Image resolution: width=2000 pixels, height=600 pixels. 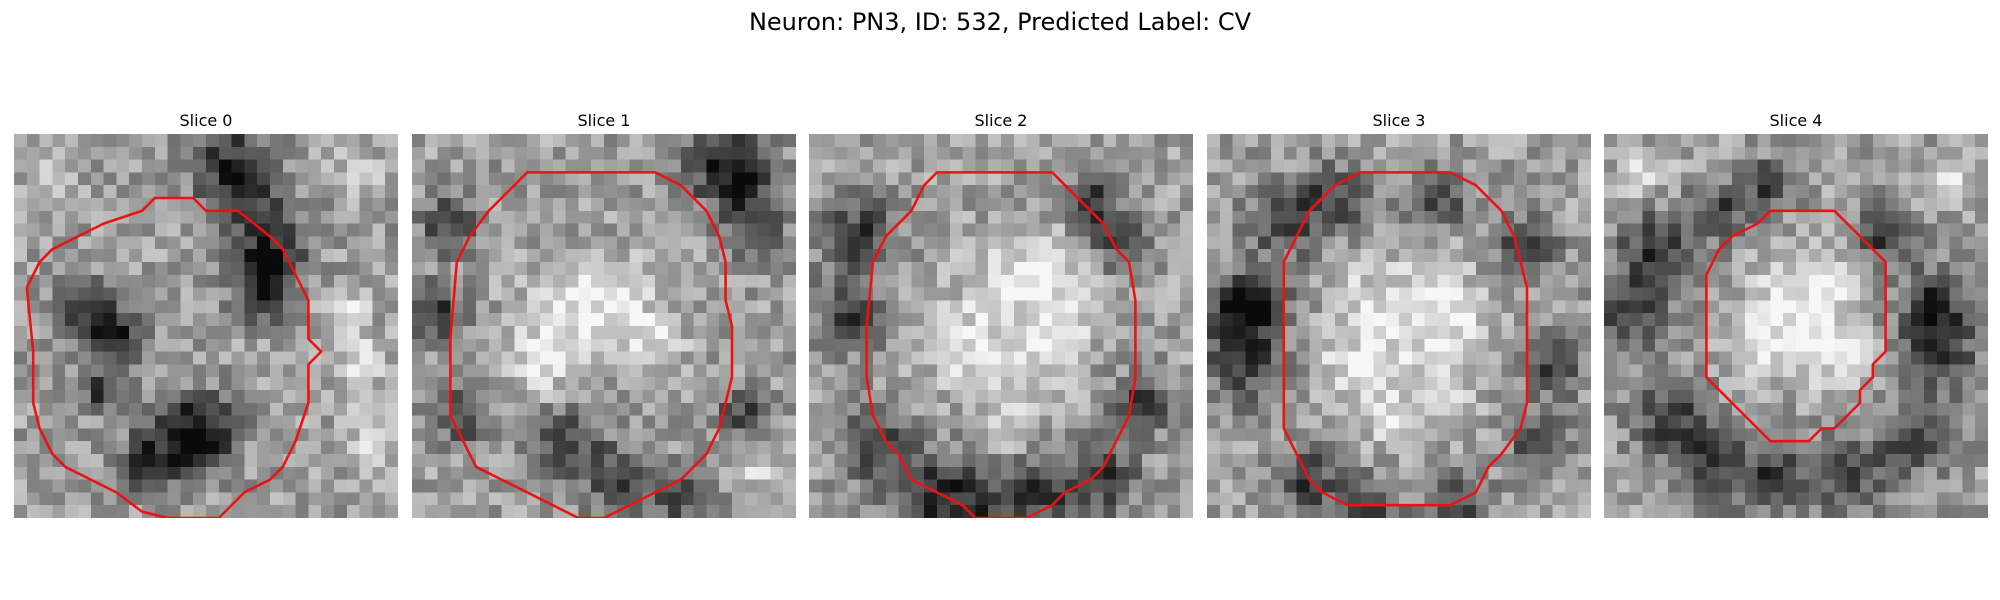 I want to click on slice-title: Slice 3, so click(x=1399, y=120).